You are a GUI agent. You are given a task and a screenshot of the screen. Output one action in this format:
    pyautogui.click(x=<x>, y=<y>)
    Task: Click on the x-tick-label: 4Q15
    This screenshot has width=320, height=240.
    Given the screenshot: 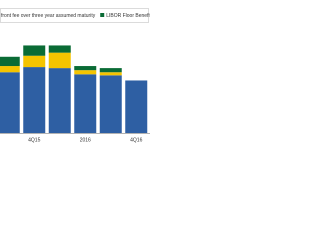 What is the action you would take?
    pyautogui.click(x=34, y=140)
    